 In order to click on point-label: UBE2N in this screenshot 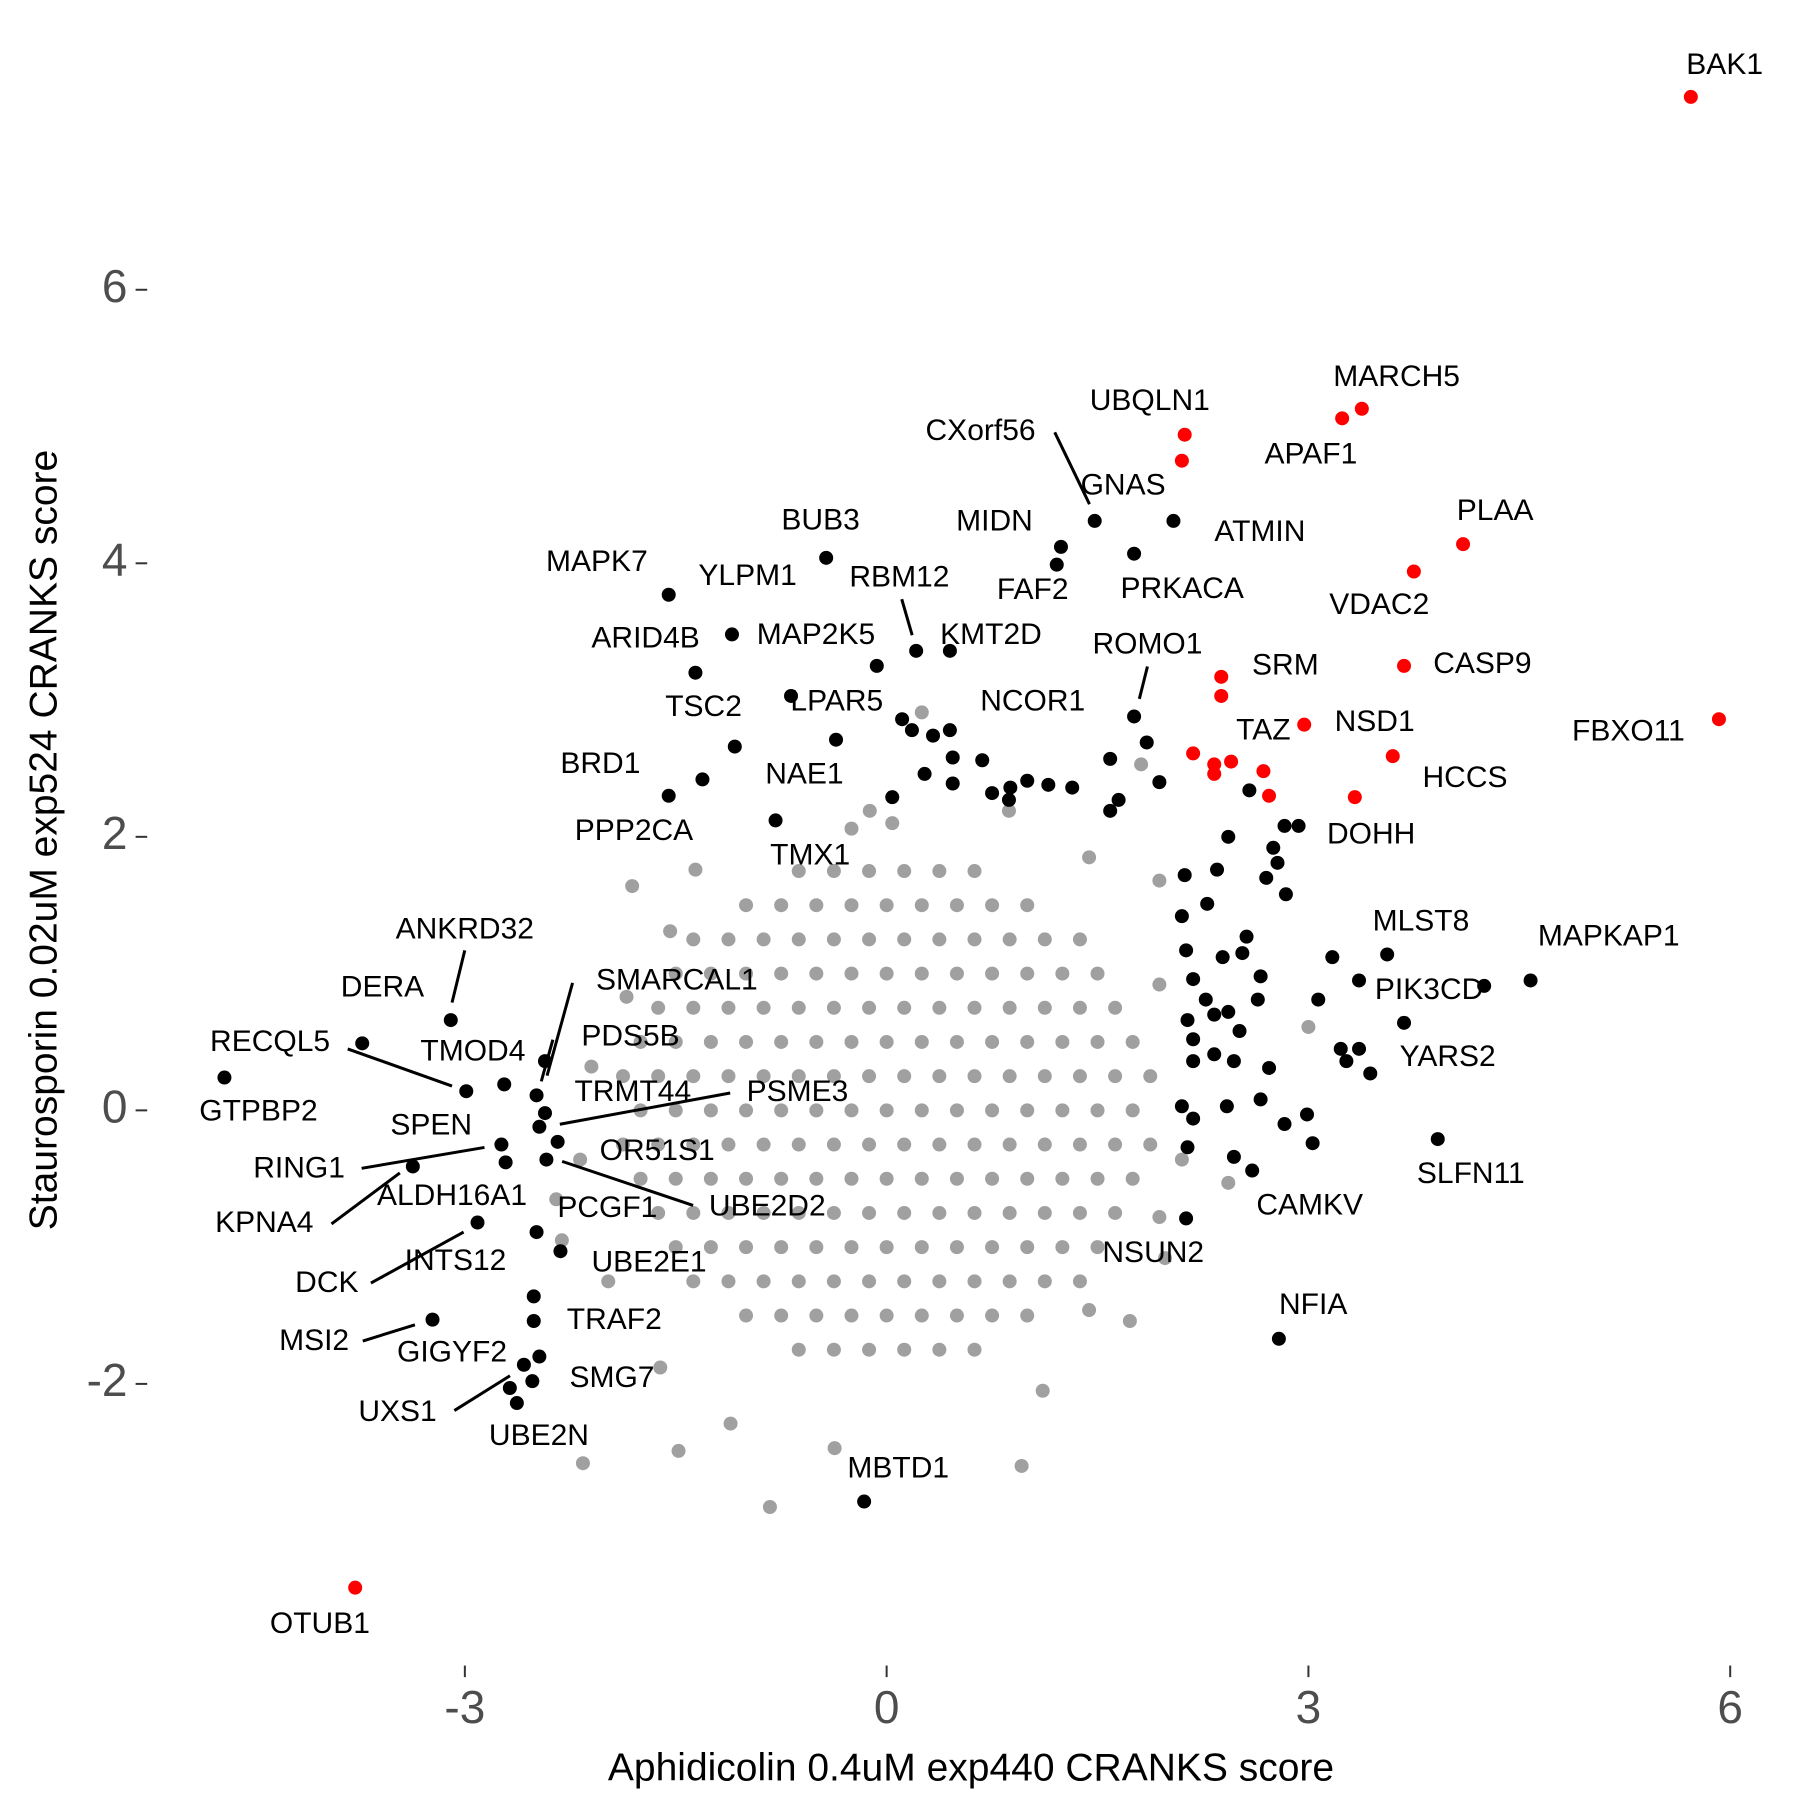, I will do `click(539, 1435)`.